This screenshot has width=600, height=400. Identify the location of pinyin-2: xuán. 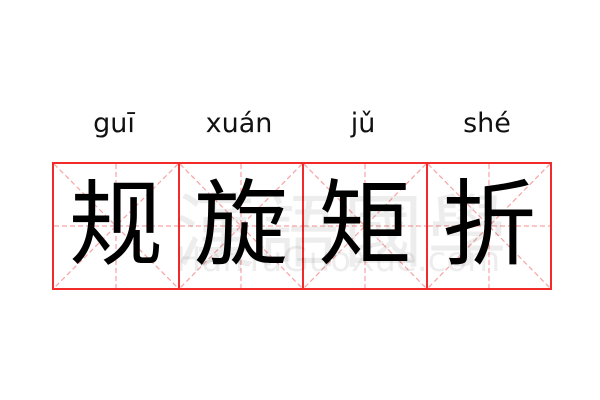
(239, 123).